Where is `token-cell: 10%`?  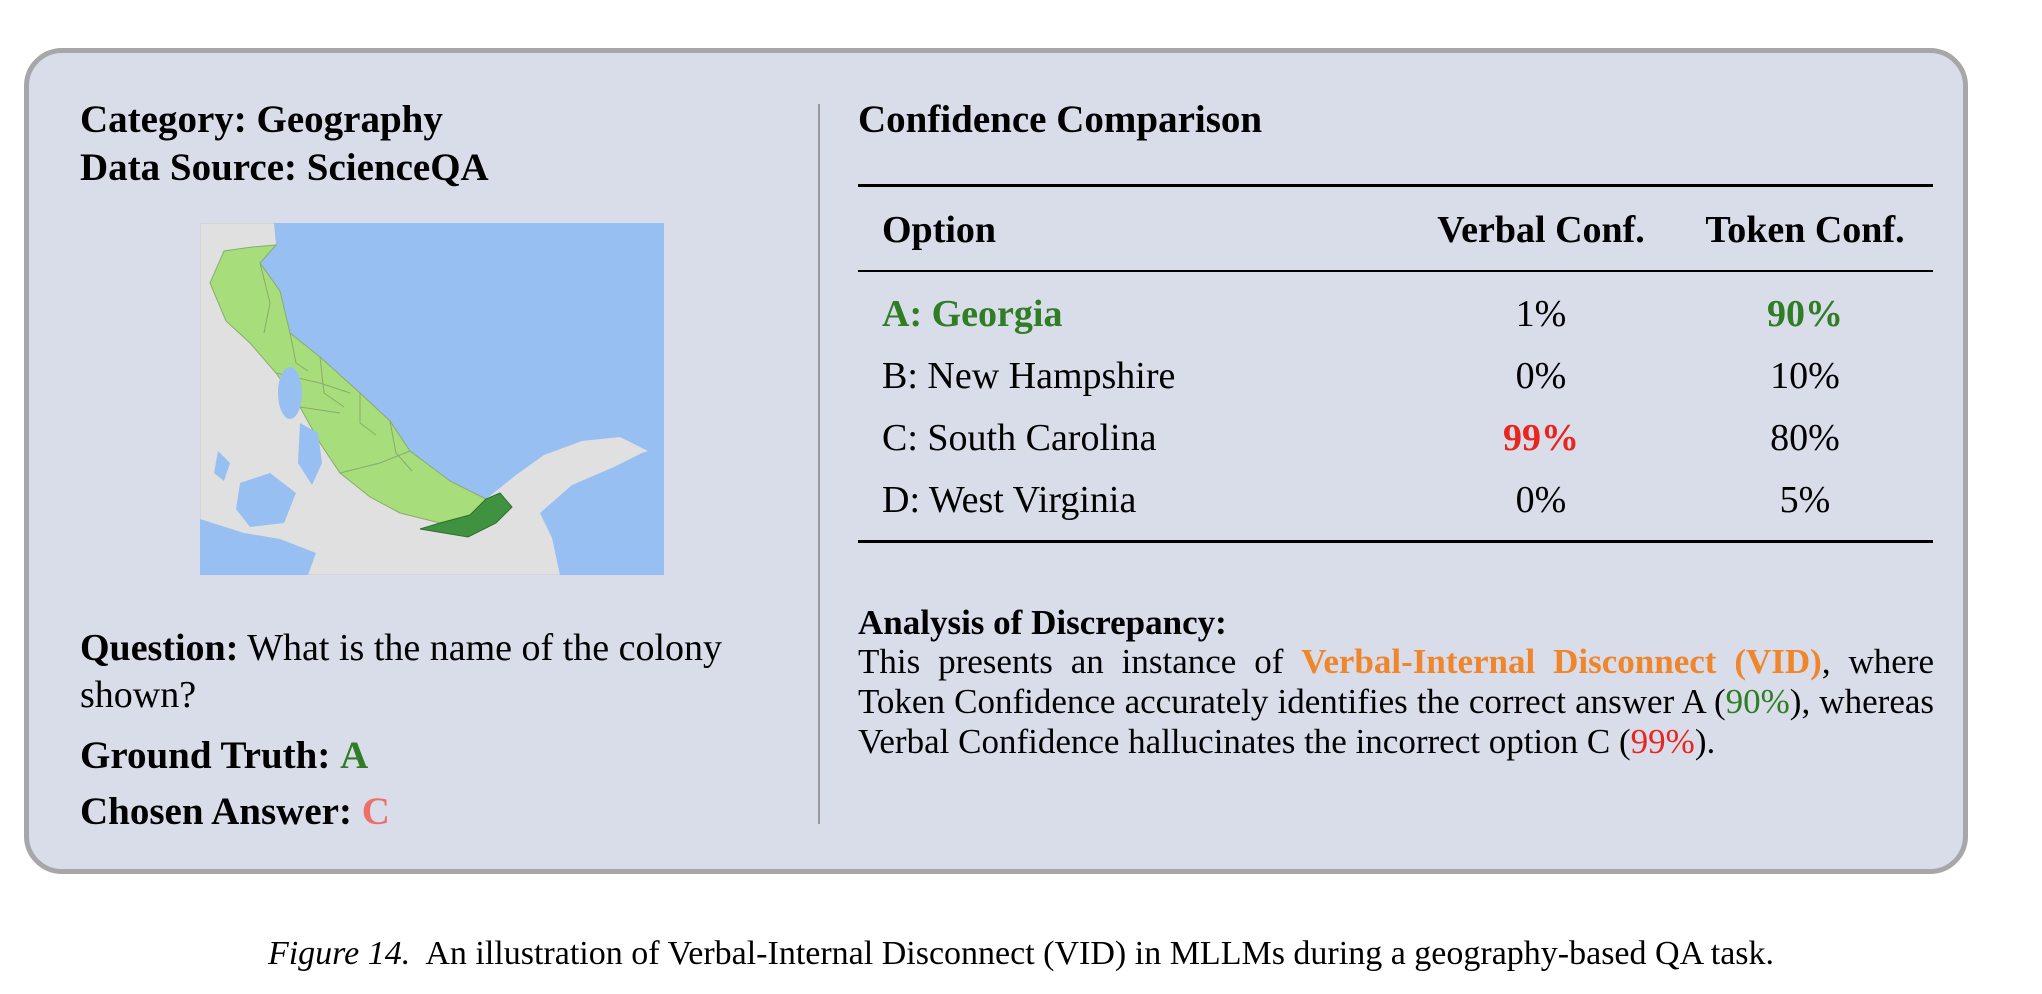 token-cell: 10% is located at coordinates (1805, 376).